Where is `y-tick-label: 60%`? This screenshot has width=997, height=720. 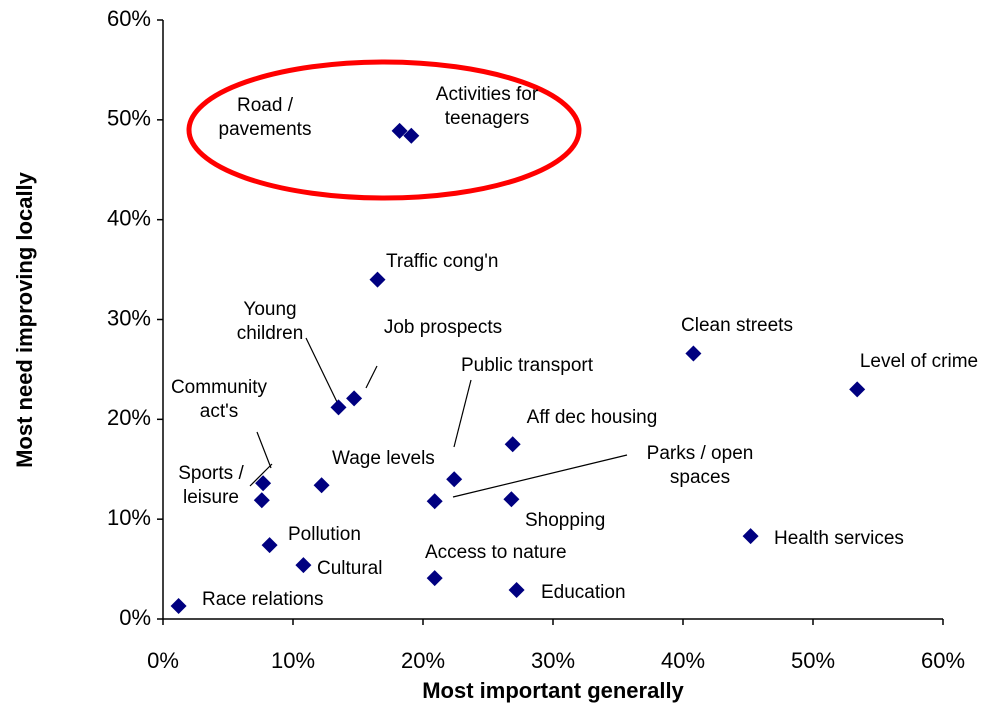 y-tick-label: 60% is located at coordinates (129, 18).